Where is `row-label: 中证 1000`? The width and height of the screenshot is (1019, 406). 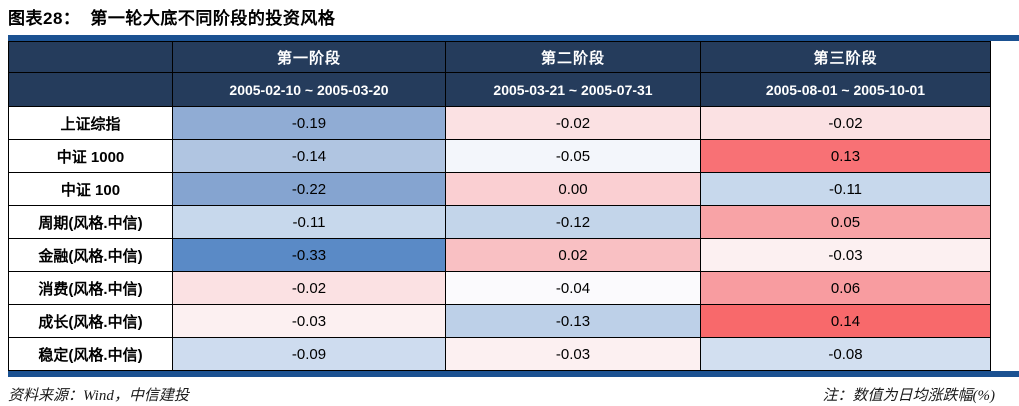
row-label: 中证 1000 is located at coordinates (90, 156).